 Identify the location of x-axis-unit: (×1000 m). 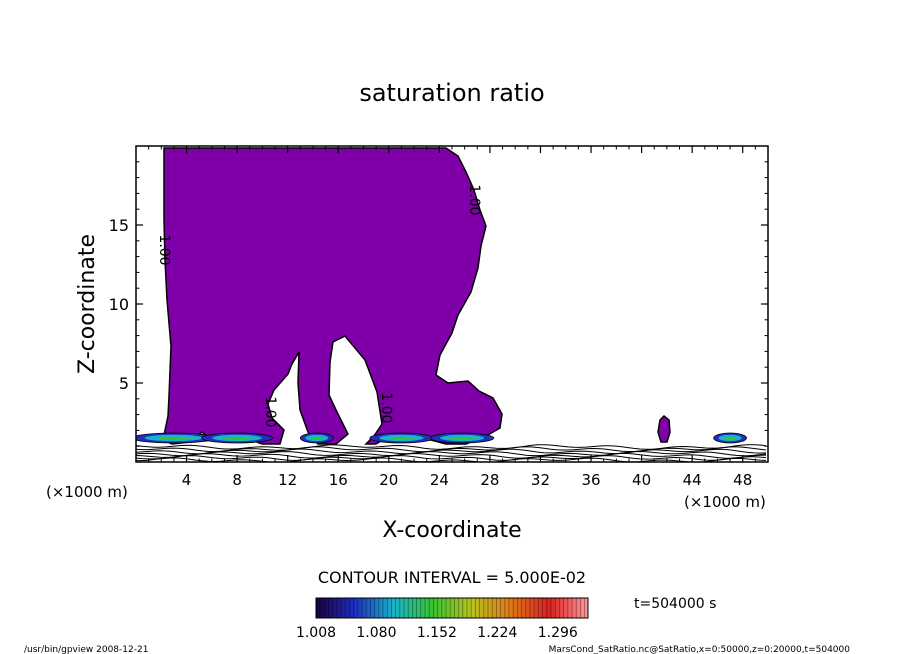
(725, 502).